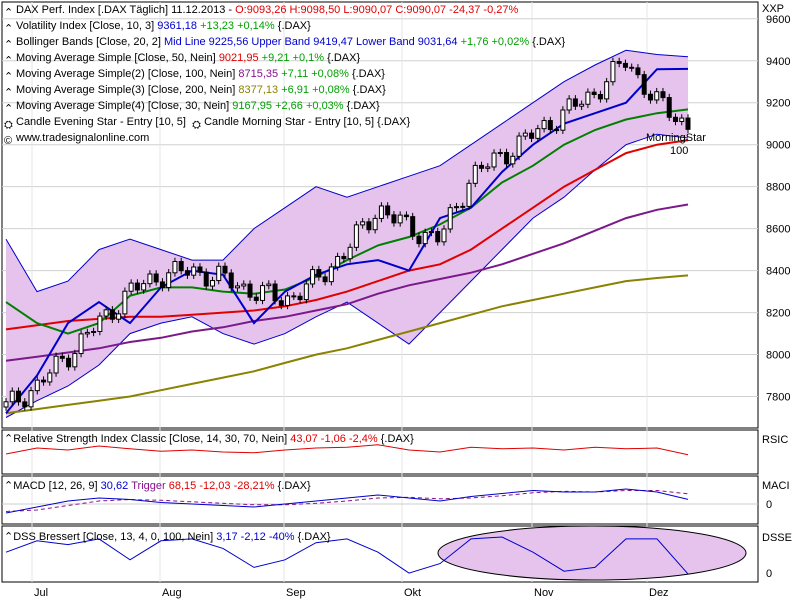 The width and height of the screenshot is (800, 600). What do you see at coordinates (544, 593) in the screenshot?
I see `month-label: Nov` at bounding box center [544, 593].